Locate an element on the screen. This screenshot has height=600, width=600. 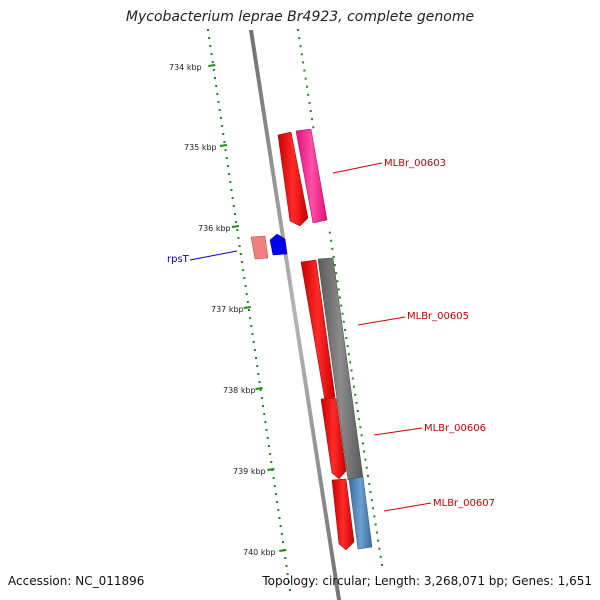
accession-text: Accession: NC_011896 is located at coordinates (76, 581).